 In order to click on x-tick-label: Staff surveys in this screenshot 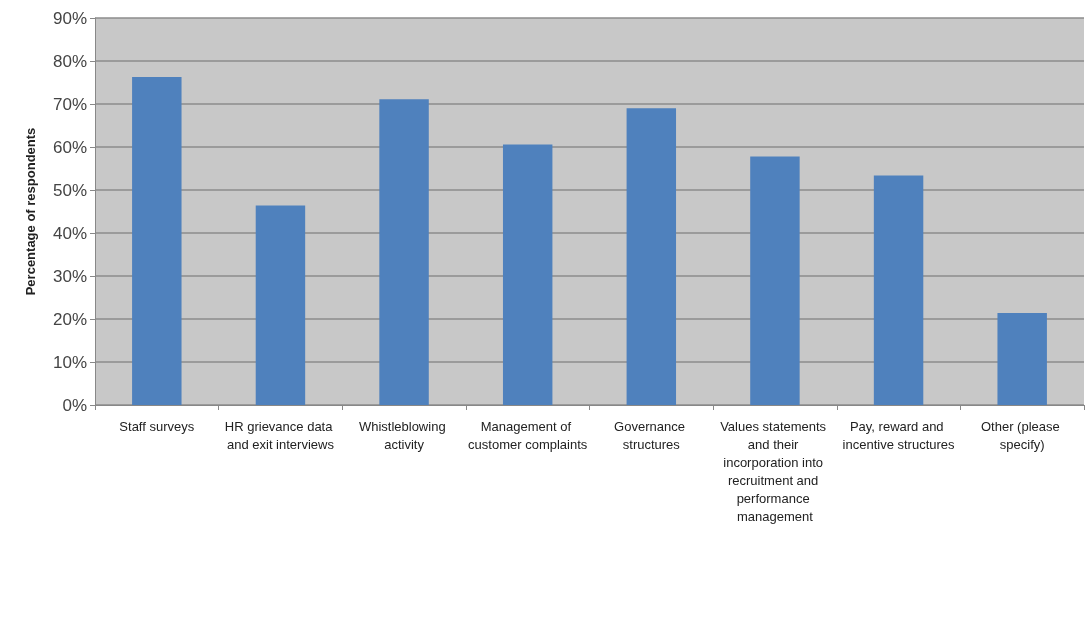, I will do `click(157, 426)`.